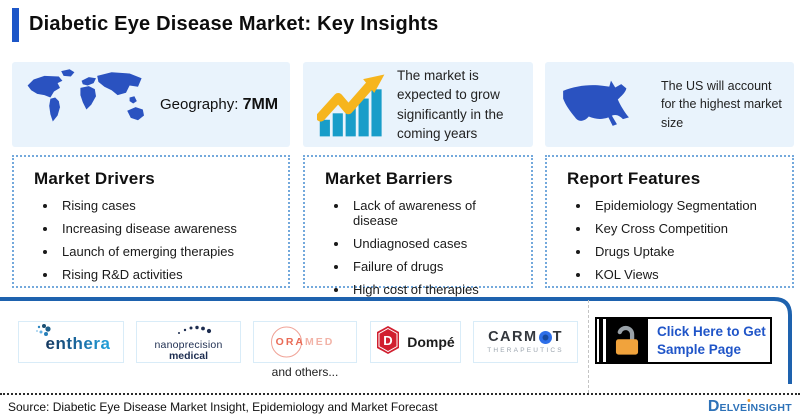 The width and height of the screenshot is (800, 420). I want to click on oramed-wordmark: ORA, so click(290, 342).